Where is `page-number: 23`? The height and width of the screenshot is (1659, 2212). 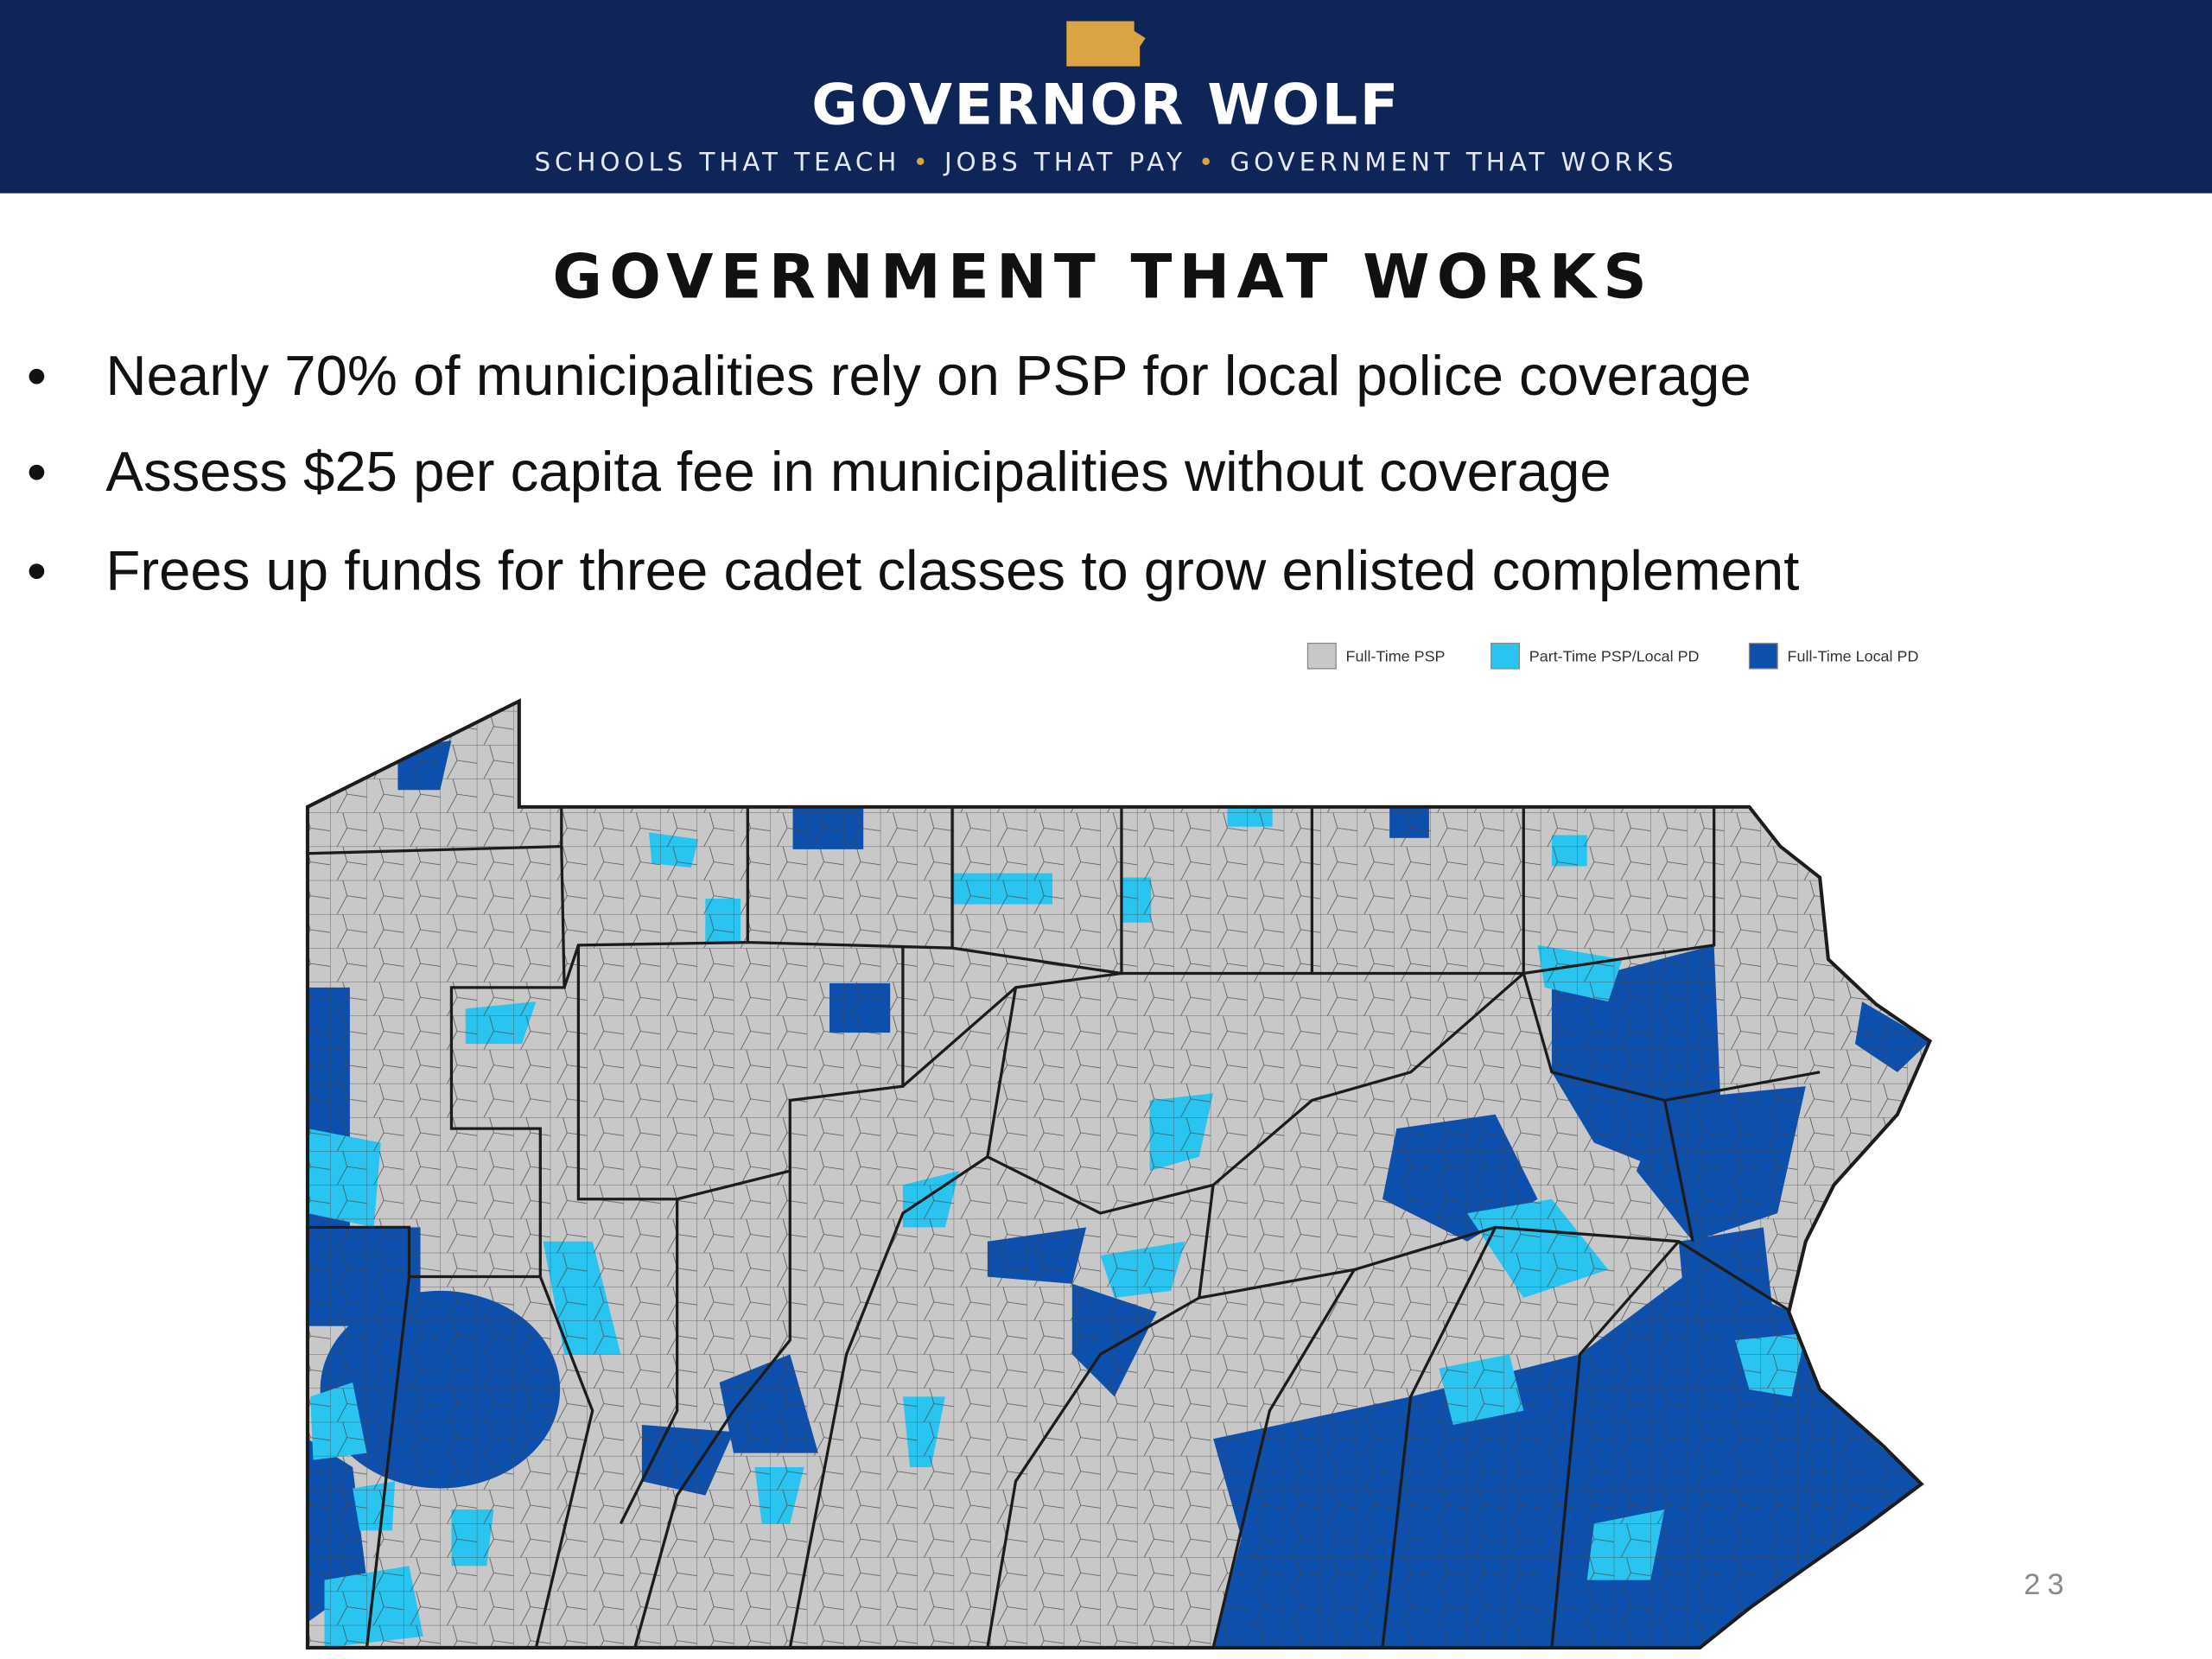
page-number: 23 is located at coordinates (2047, 1584).